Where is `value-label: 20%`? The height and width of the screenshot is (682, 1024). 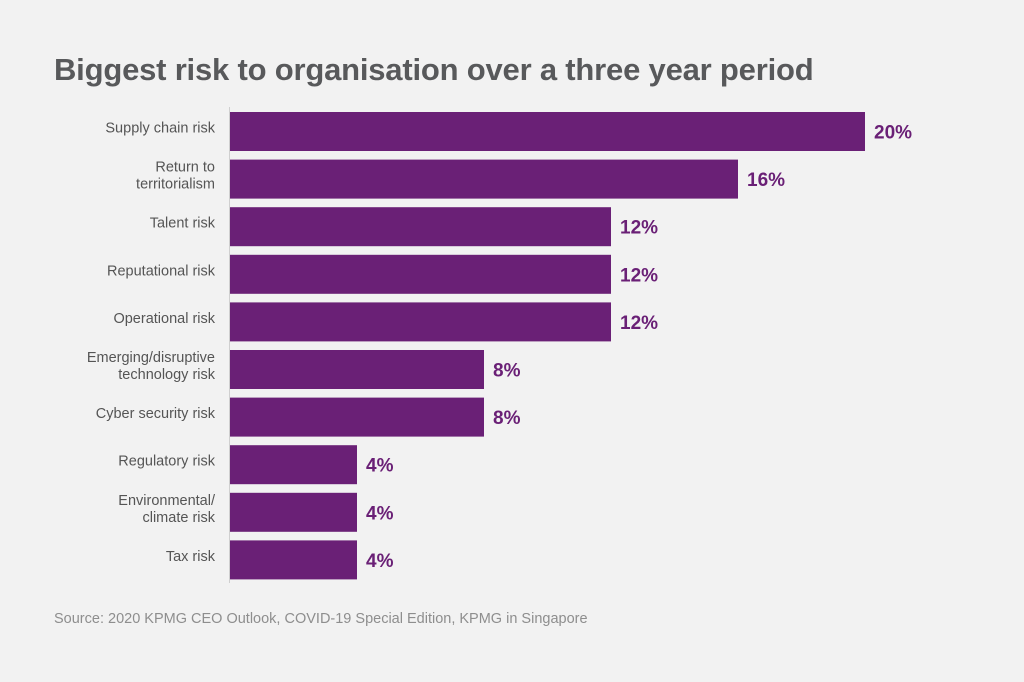
value-label: 20% is located at coordinates (893, 133).